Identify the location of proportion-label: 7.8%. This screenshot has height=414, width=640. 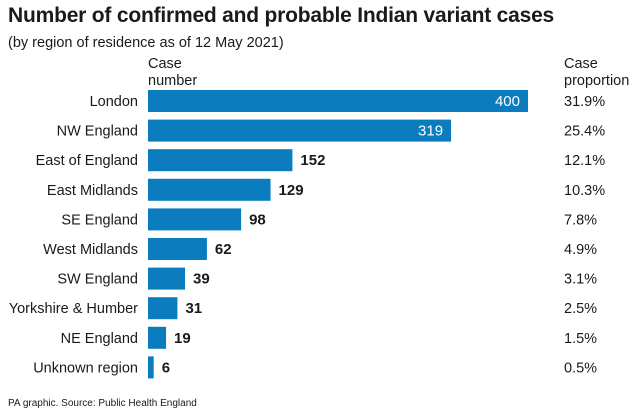
(580, 220).